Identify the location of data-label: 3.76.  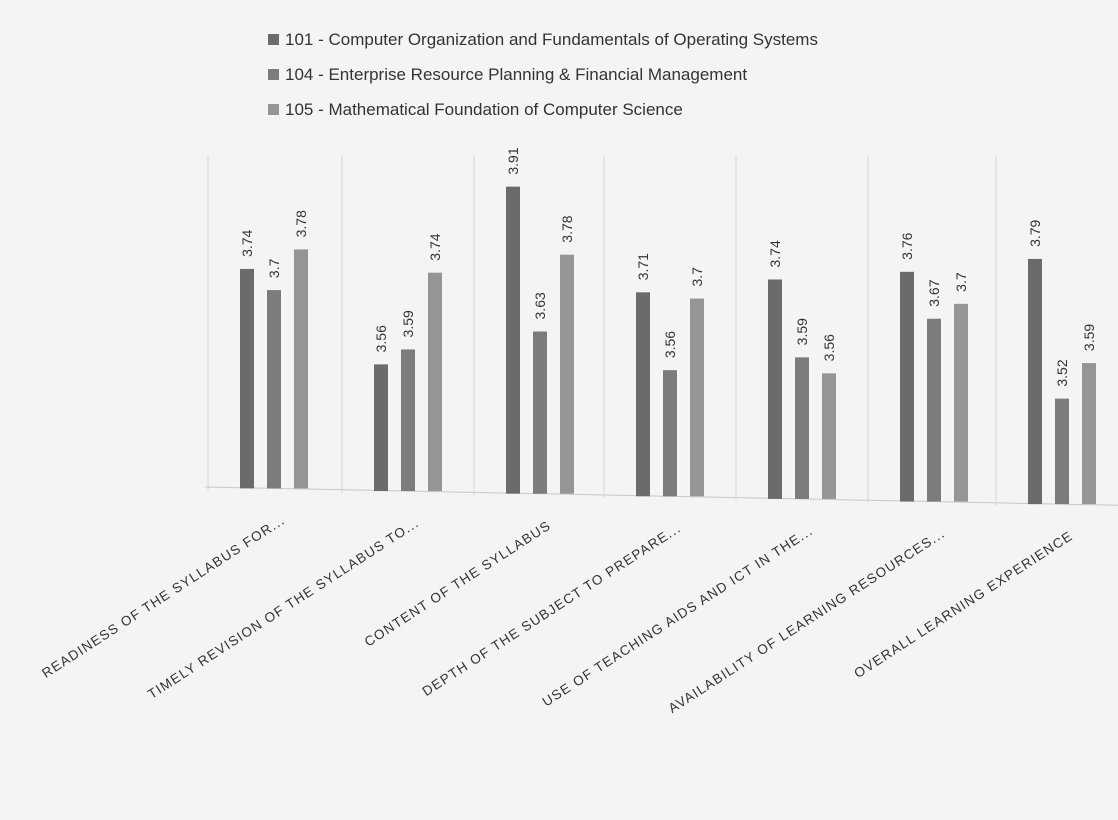
(907, 245).